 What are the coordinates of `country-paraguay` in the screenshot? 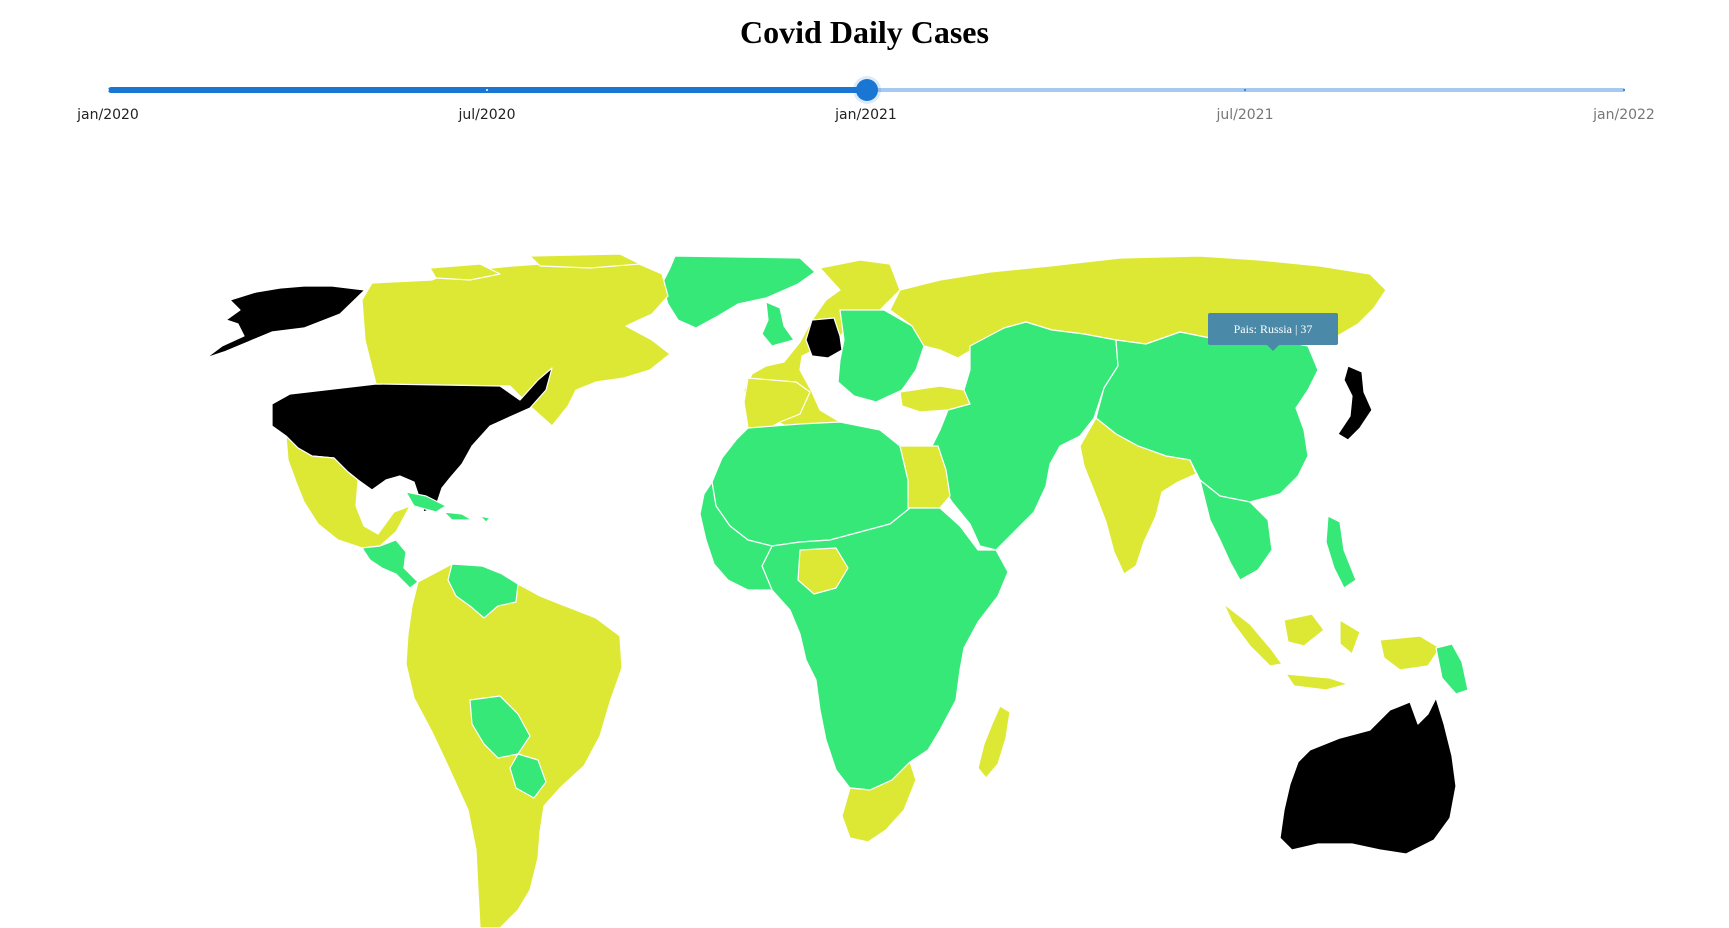 It's located at (528, 776).